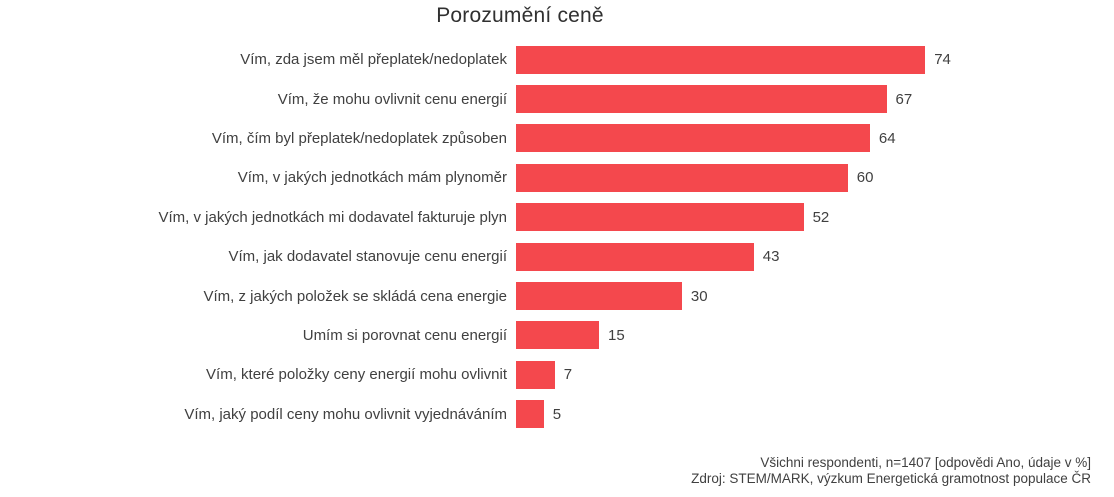 The width and height of the screenshot is (1114, 497). Describe the element at coordinates (520, 15) in the screenshot. I see `chart-title: Porozumění ceně` at that location.